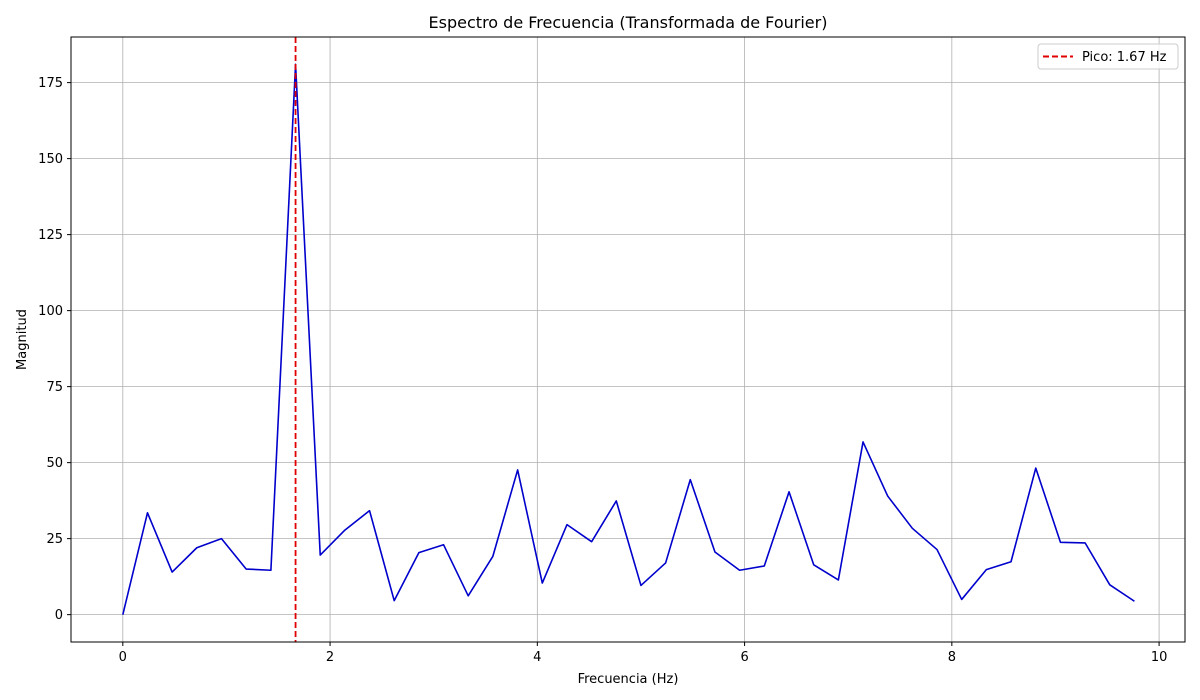 The image size is (1200, 700). I want to click on x-tick-label: 4, so click(537, 657).